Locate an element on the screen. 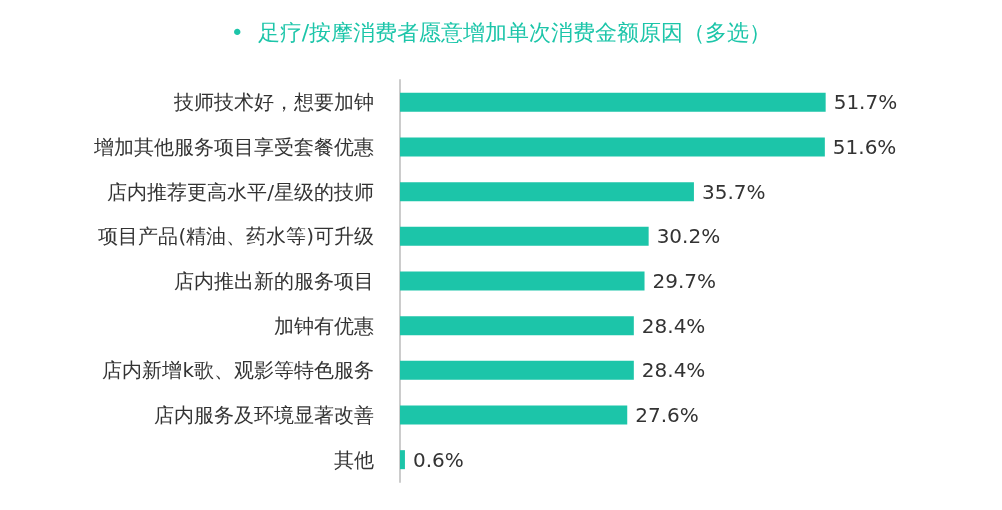 This screenshot has height=510, width=1002. y-tick-label: 店内新增k歌、观影等特色服务 is located at coordinates (238, 370).